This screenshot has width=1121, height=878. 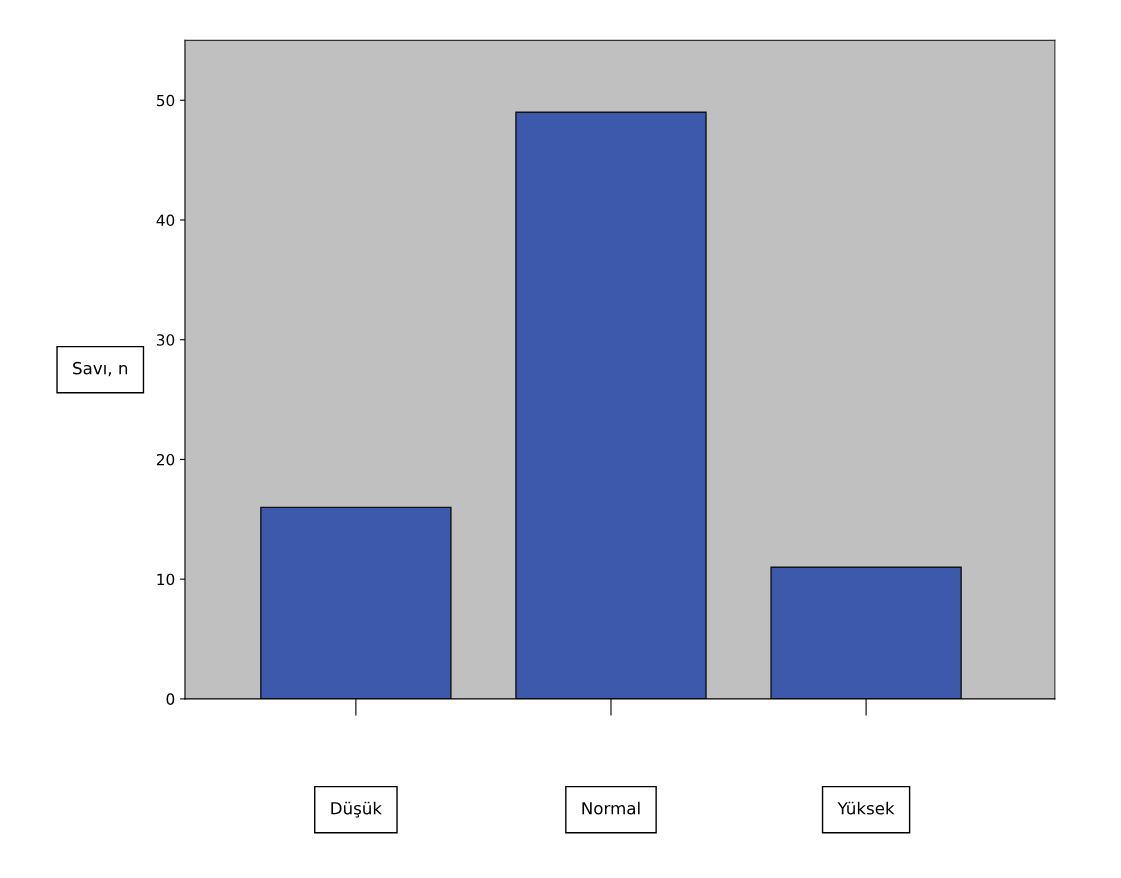 What do you see at coordinates (611, 808) in the screenshot?
I see `x-tick-label: Normal` at bounding box center [611, 808].